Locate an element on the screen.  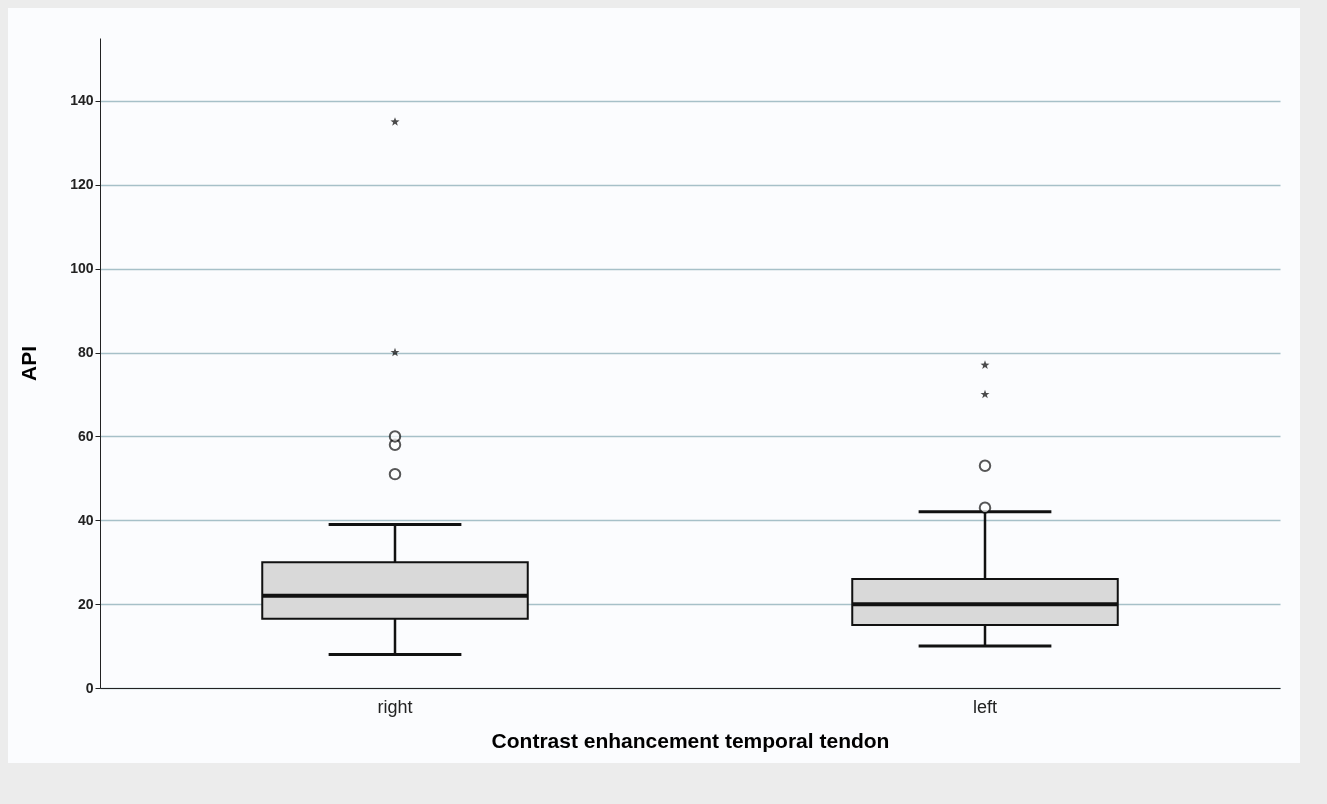
y-tick-label: 140 is located at coordinates (82, 100).